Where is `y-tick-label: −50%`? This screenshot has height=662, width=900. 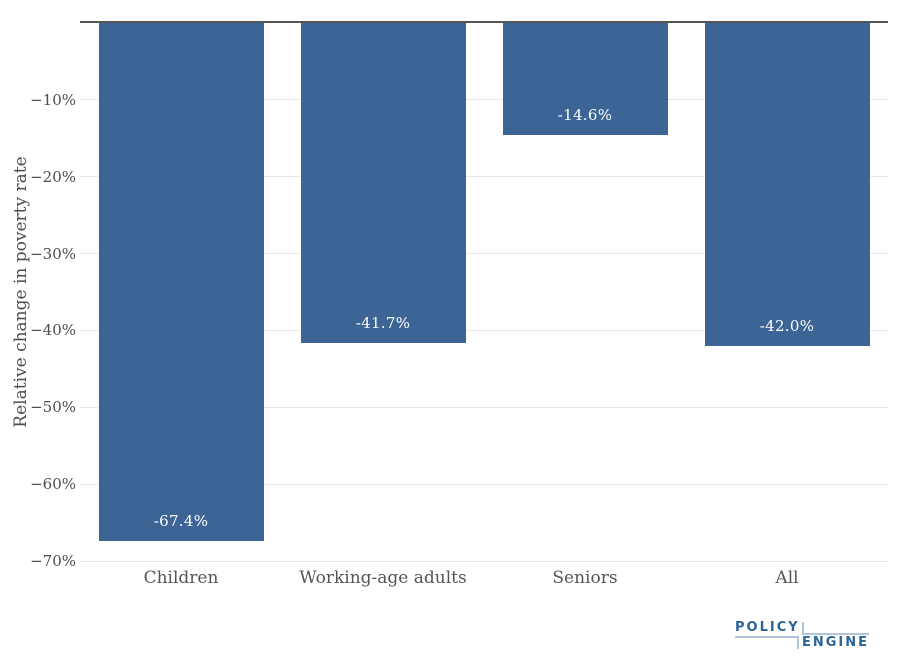
y-tick-label: −50% is located at coordinates (53, 407).